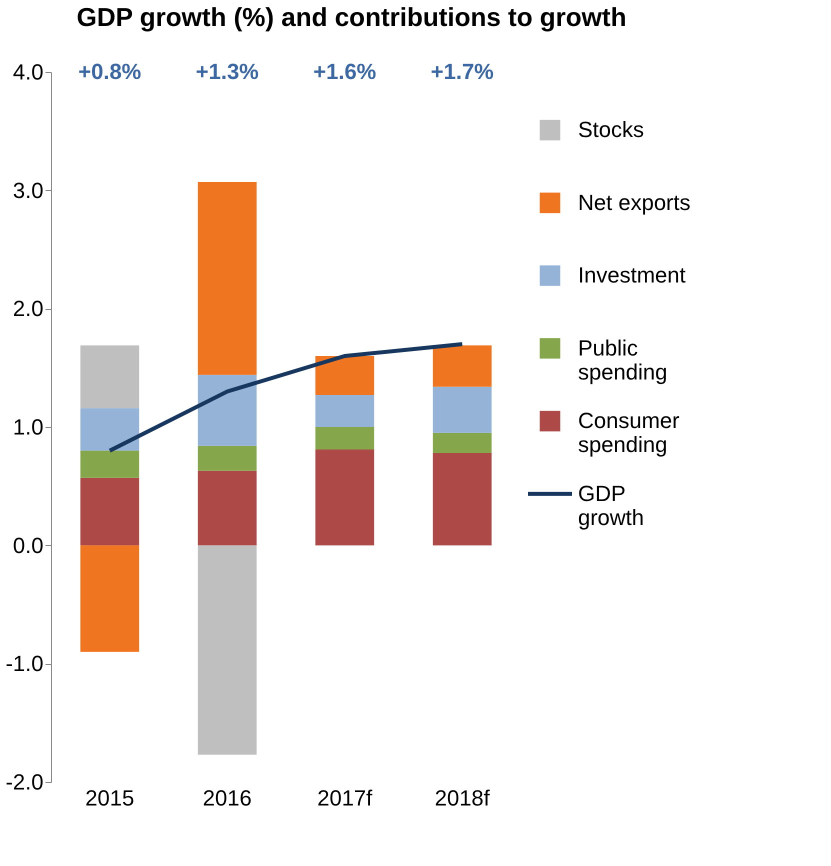 The image size is (831, 866). What do you see at coordinates (629, 433) in the screenshot?
I see `legend-label: Consumer spending` at bounding box center [629, 433].